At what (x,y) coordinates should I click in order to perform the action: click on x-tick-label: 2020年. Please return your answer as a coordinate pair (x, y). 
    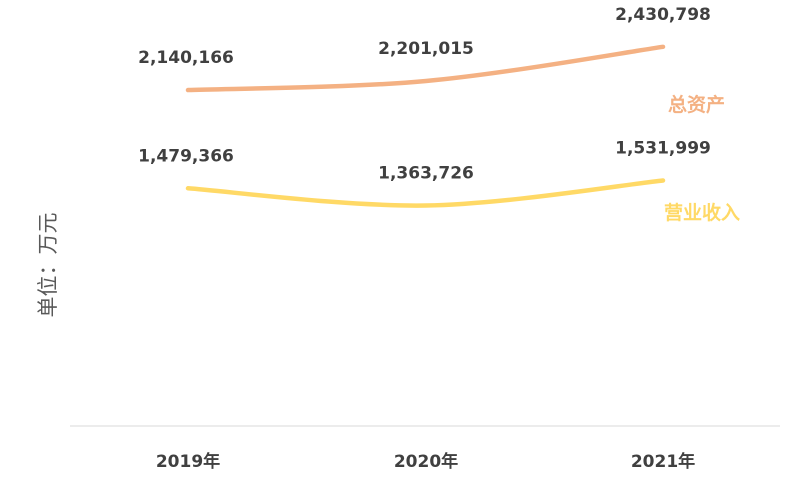
    Looking at the image, I should click on (426, 461).